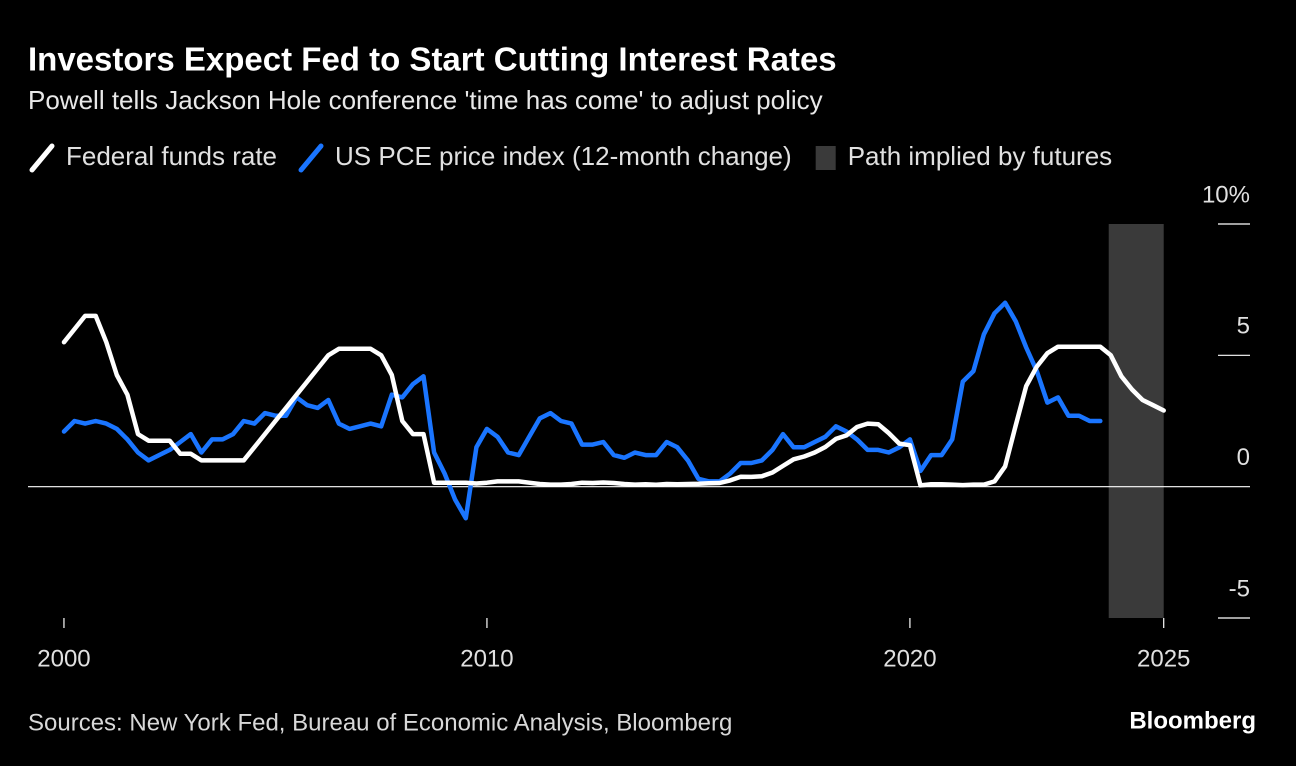 This screenshot has width=1296, height=766. I want to click on legend-label: Federal funds rate, so click(171, 156).